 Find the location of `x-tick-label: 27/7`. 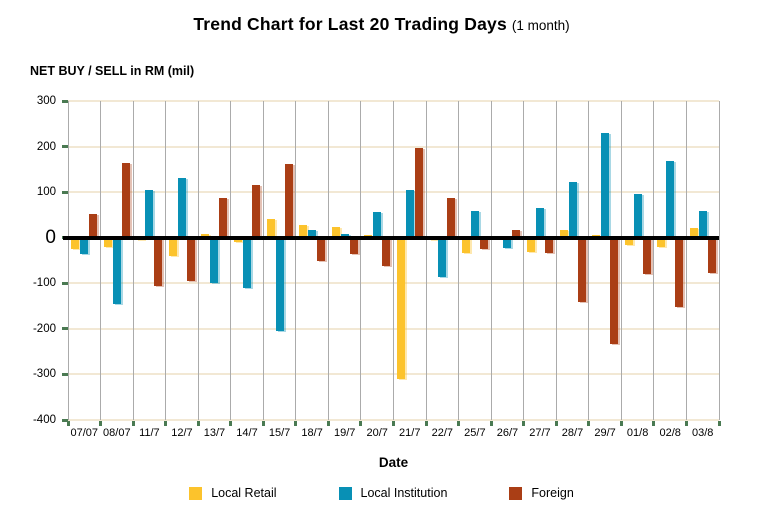

x-tick-label: 27/7 is located at coordinates (540, 433).